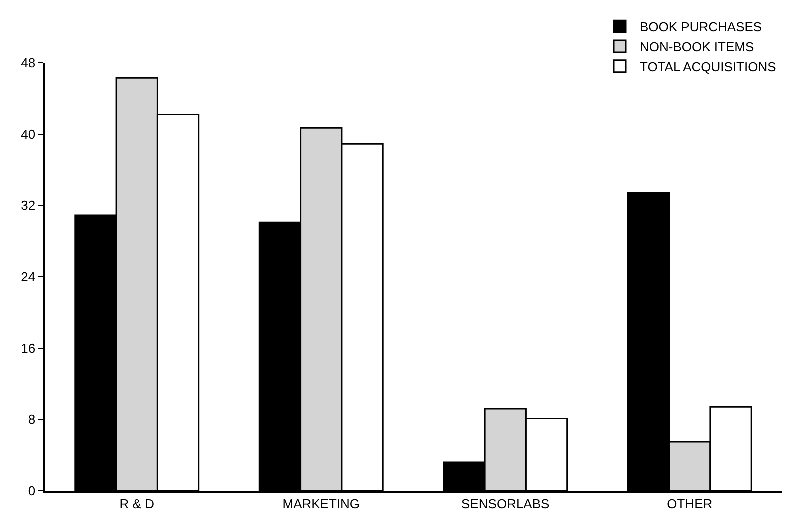 Image resolution: width=802 pixels, height=523 pixels. What do you see at coordinates (28, 348) in the screenshot?
I see `y-tick-label: 16` at bounding box center [28, 348].